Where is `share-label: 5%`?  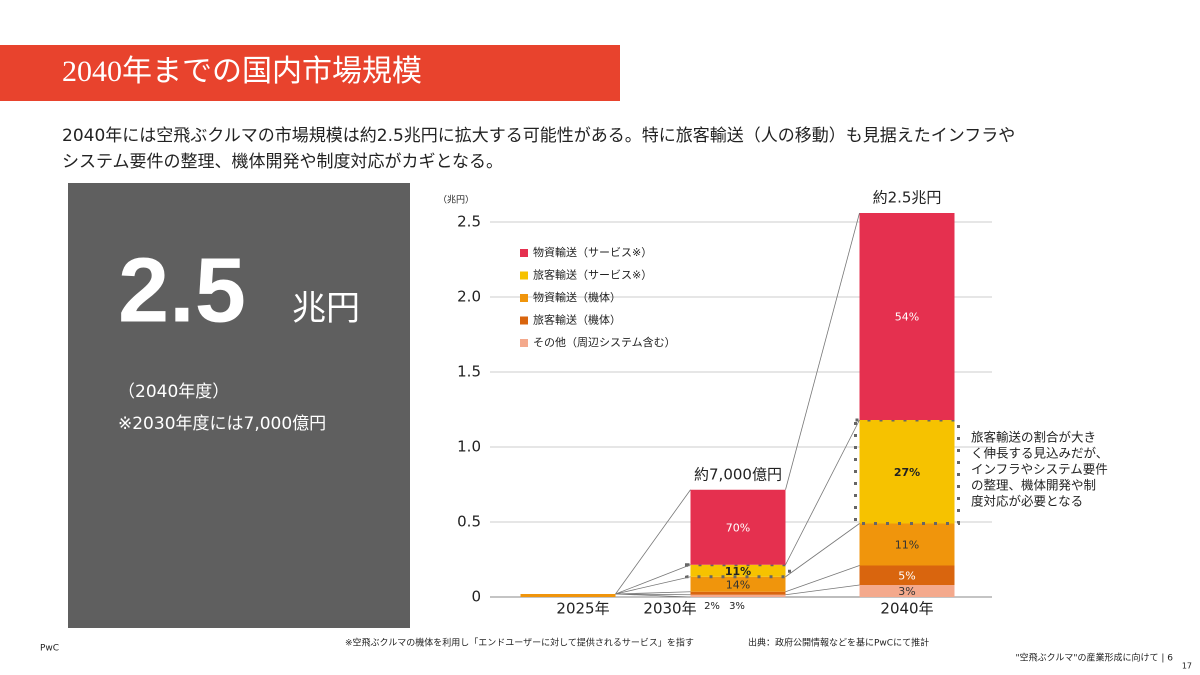
share-label: 5% is located at coordinates (906, 575).